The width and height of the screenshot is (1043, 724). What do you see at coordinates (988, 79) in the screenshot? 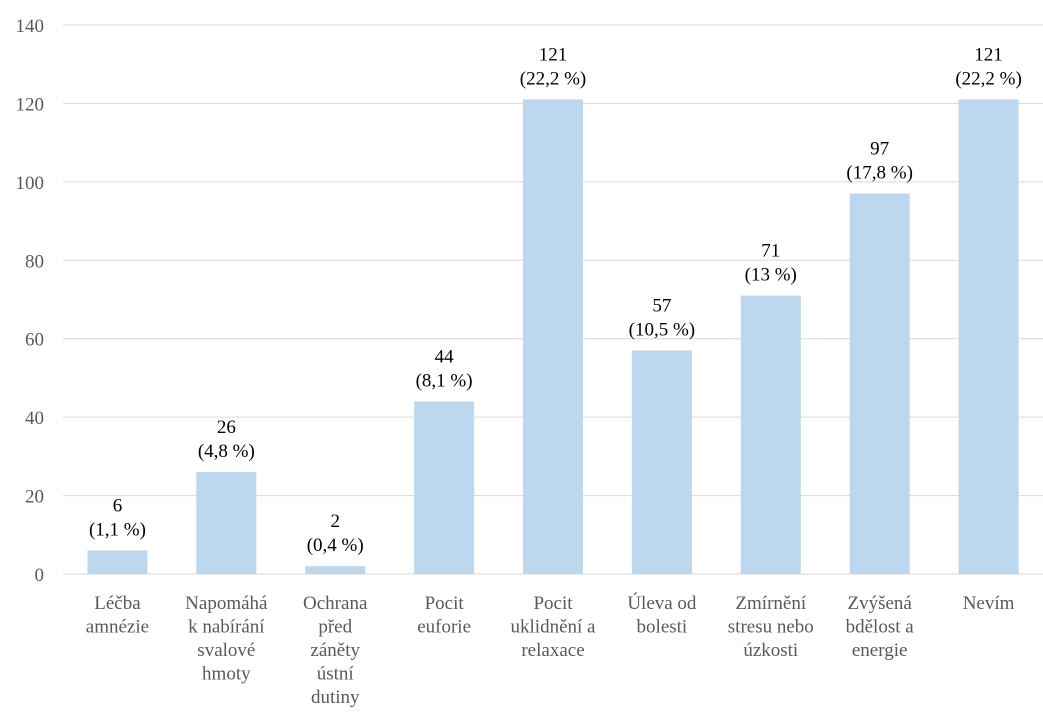
I see `data-label-percent-9: (22,2 %)` at bounding box center [988, 79].